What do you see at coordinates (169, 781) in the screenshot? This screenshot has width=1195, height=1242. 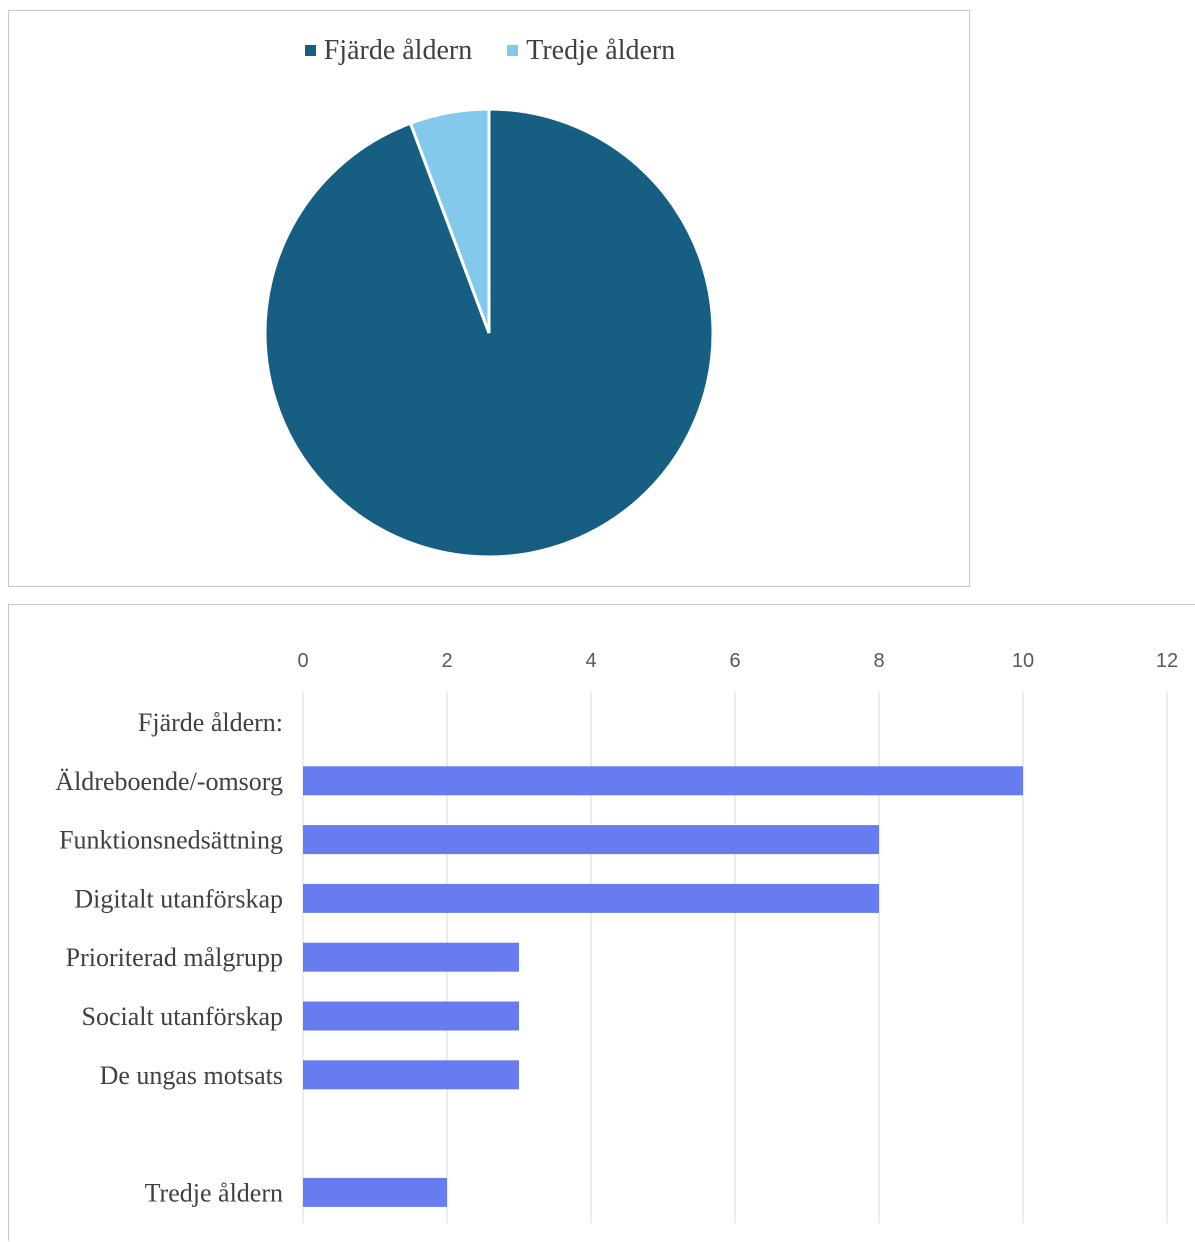 I see `category-label-1: Äldreboende/-omsorg` at bounding box center [169, 781].